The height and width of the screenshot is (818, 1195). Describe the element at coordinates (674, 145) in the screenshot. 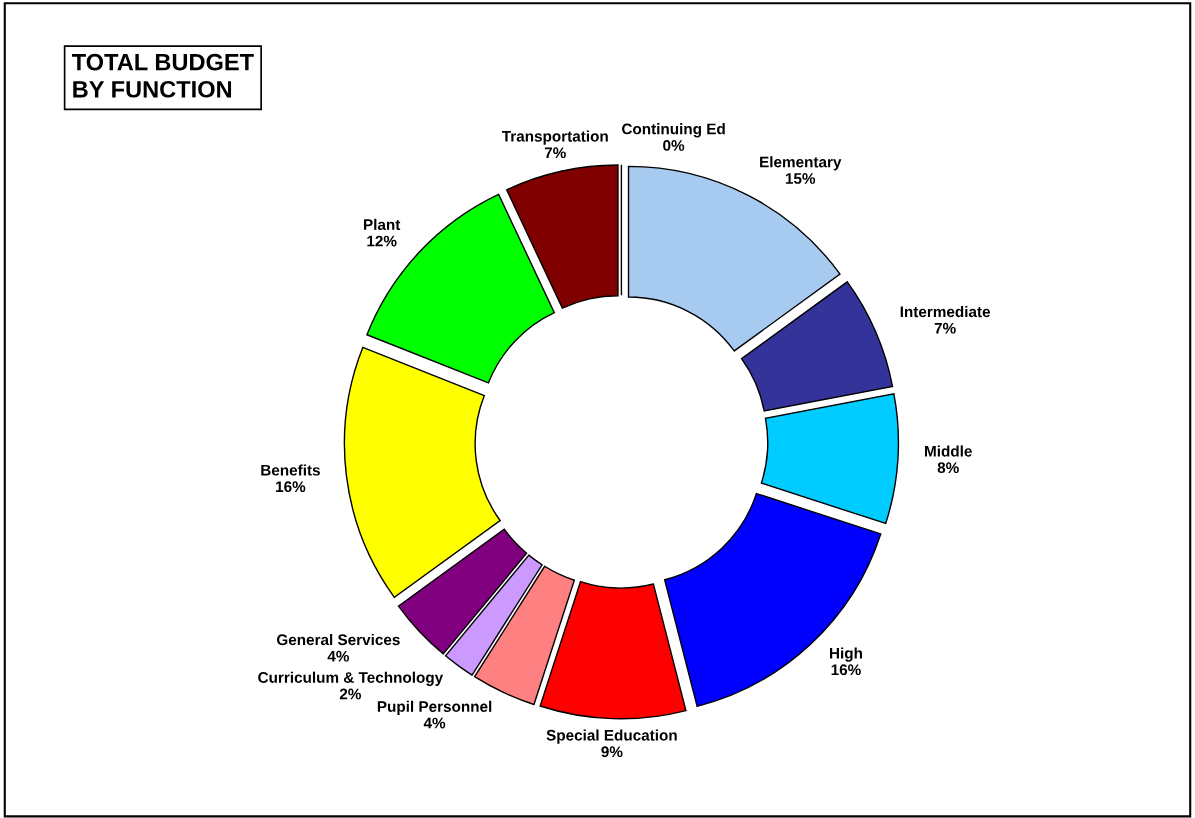

I see `text: 0%` at that location.